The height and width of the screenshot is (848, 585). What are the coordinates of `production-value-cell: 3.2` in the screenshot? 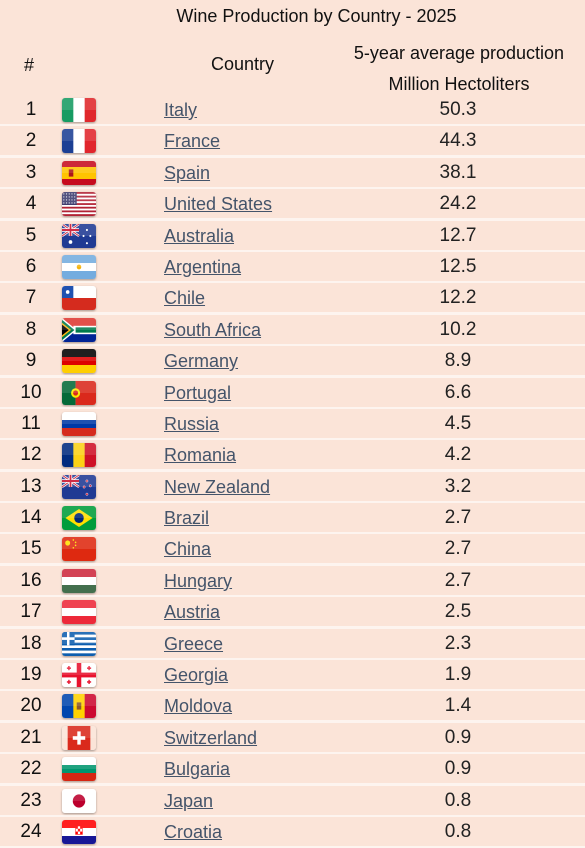 It's located at (458, 486).